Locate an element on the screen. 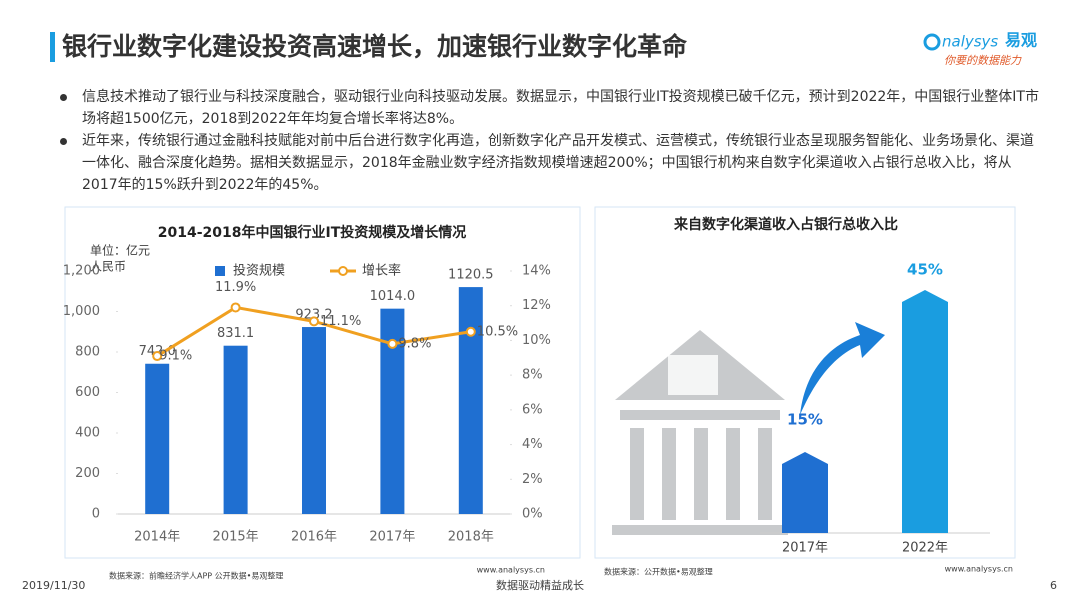 This screenshot has height=608, width=1080. x-tick-label: 2018年 is located at coordinates (471, 537).